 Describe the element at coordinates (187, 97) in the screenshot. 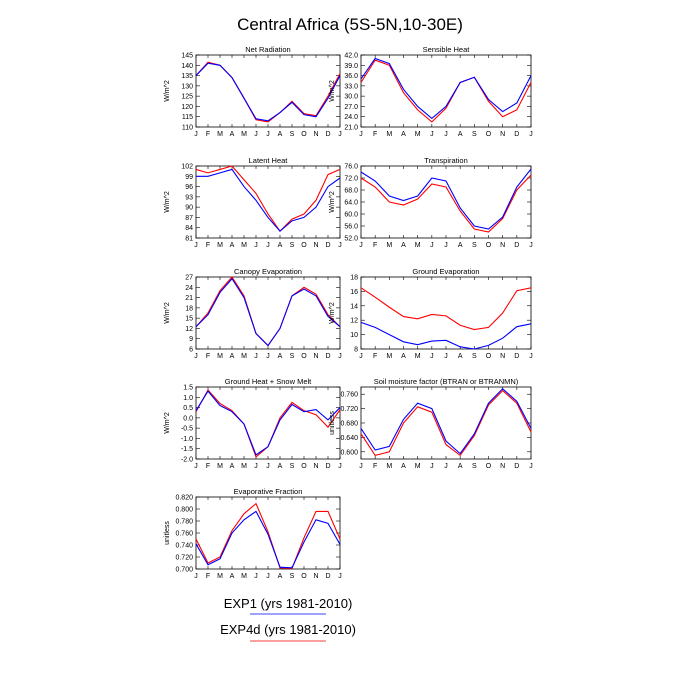

I see `y-tick-label: 125` at that location.